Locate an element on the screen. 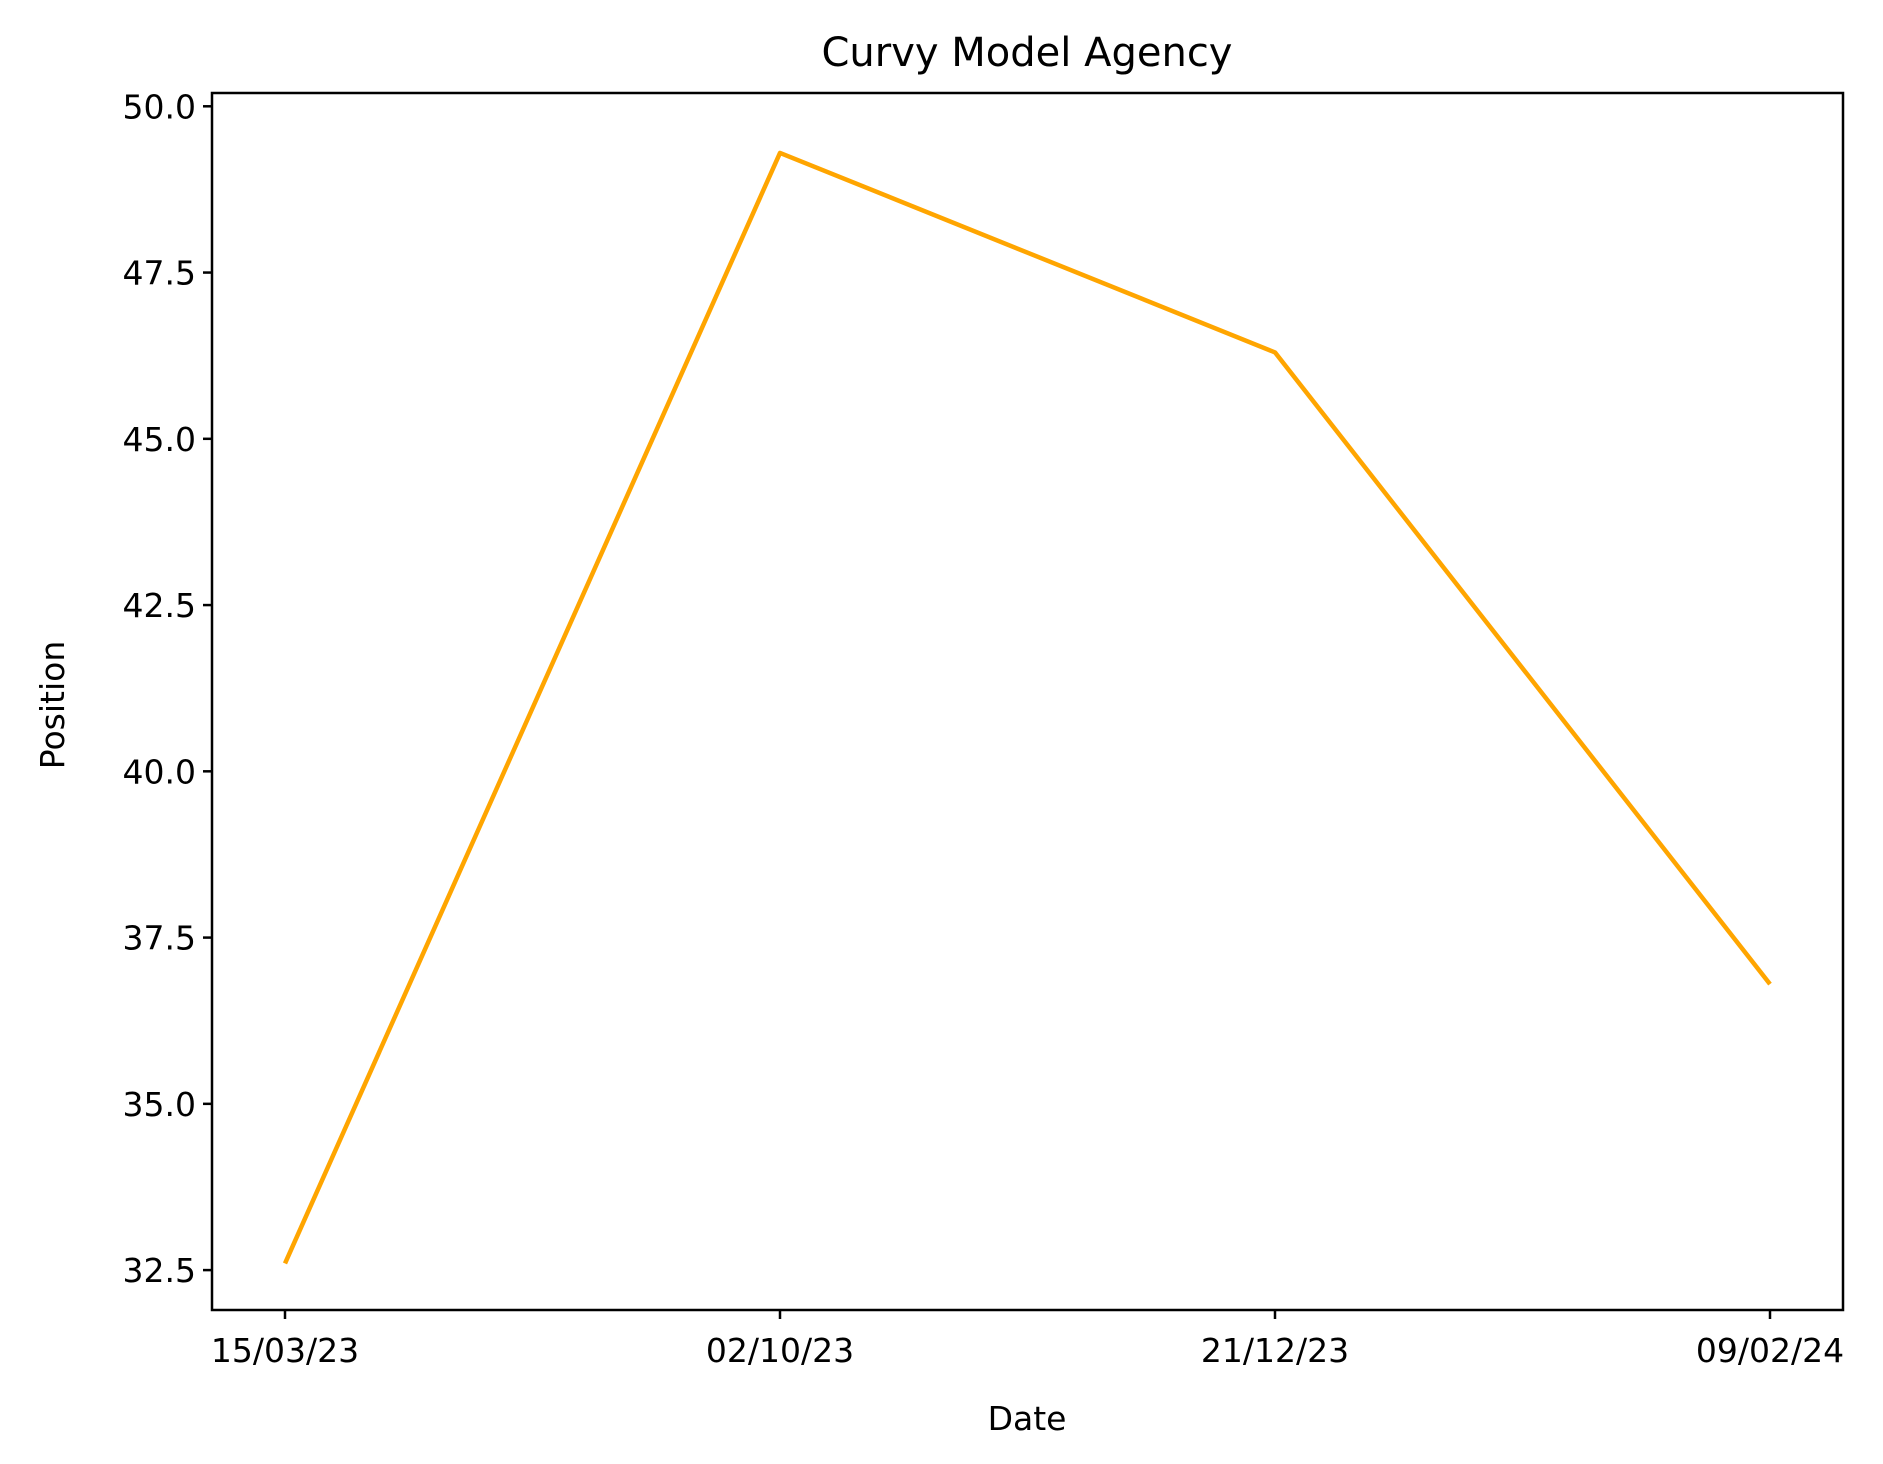 Image resolution: width=1883 pixels, height=1464 pixels. y-tick-label: 42.5 is located at coordinates (159, 605).